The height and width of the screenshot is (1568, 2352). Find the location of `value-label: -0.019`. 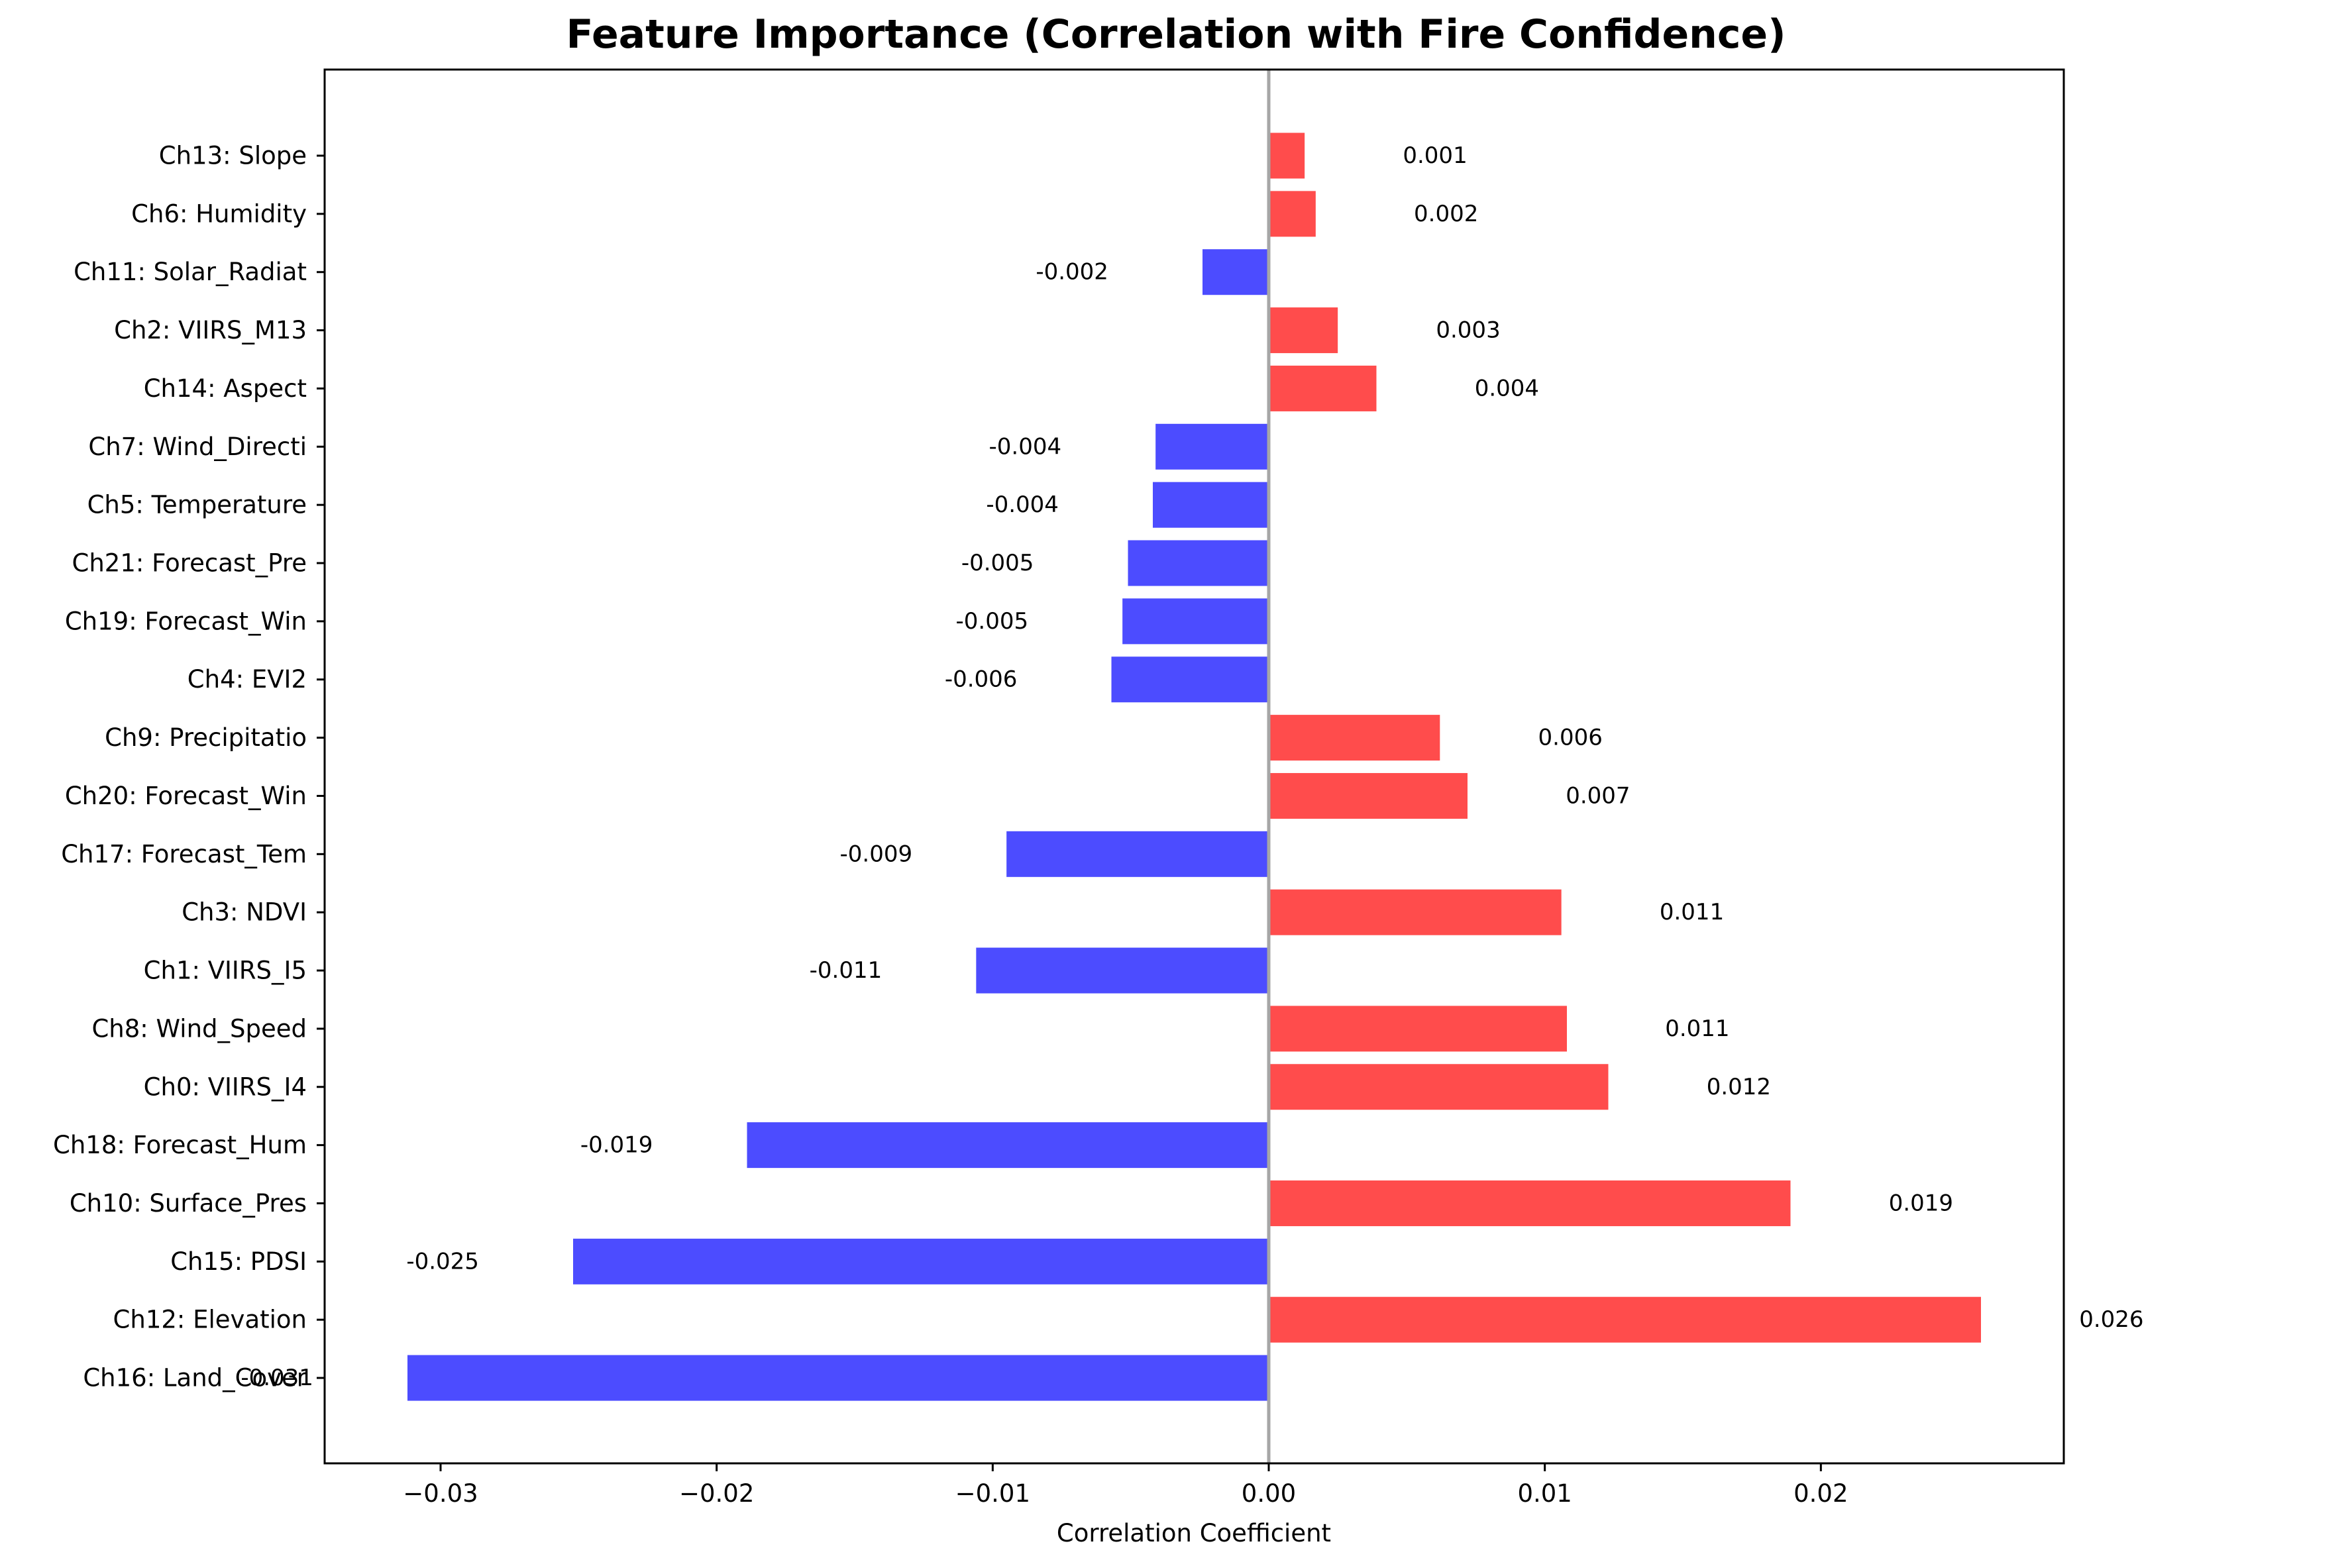

value-label: -0.019 is located at coordinates (616, 1145).